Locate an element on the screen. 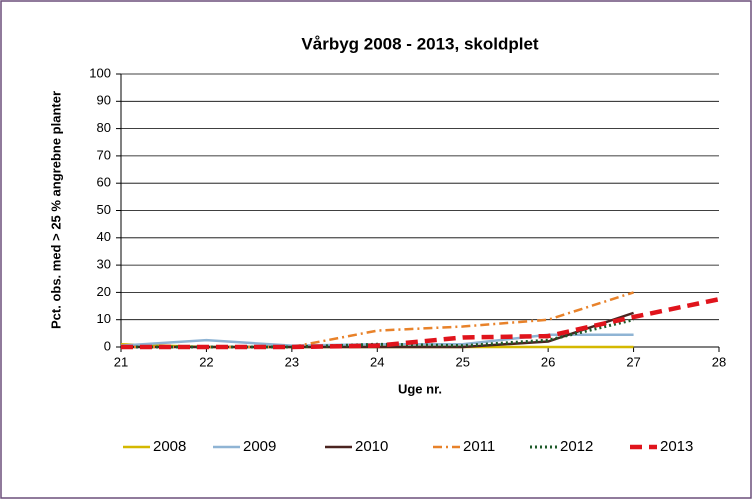 The height and width of the screenshot is (499, 752). y-tick-label: 40 is located at coordinates (104, 236).